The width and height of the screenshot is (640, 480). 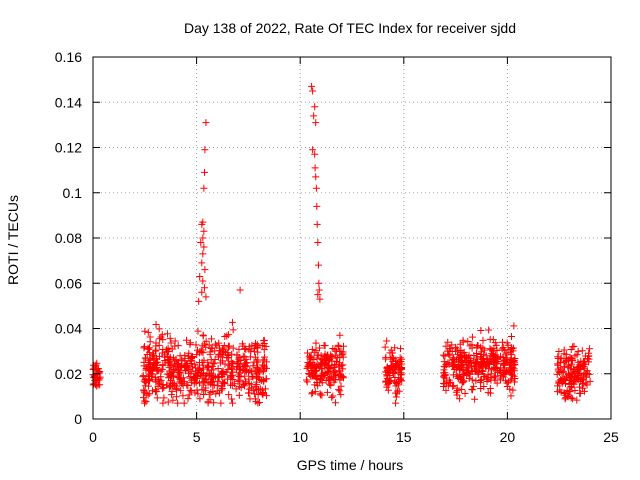 What do you see at coordinates (68, 238) in the screenshot?
I see `y-tick-label: 0.08` at bounding box center [68, 238].